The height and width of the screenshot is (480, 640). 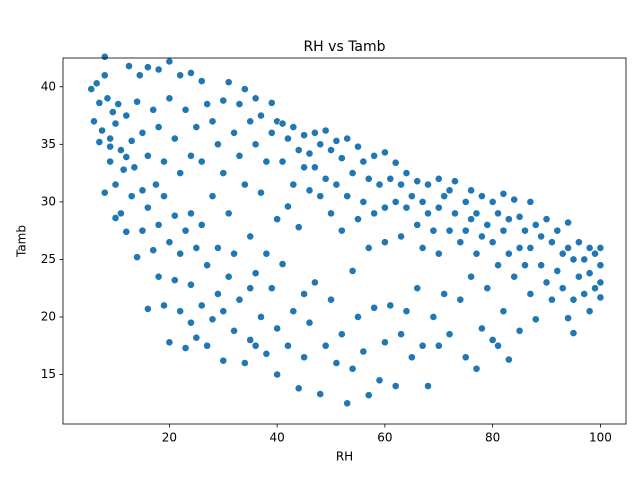 What do you see at coordinates (48, 201) in the screenshot?
I see `y-tick-label: 30` at bounding box center [48, 201].